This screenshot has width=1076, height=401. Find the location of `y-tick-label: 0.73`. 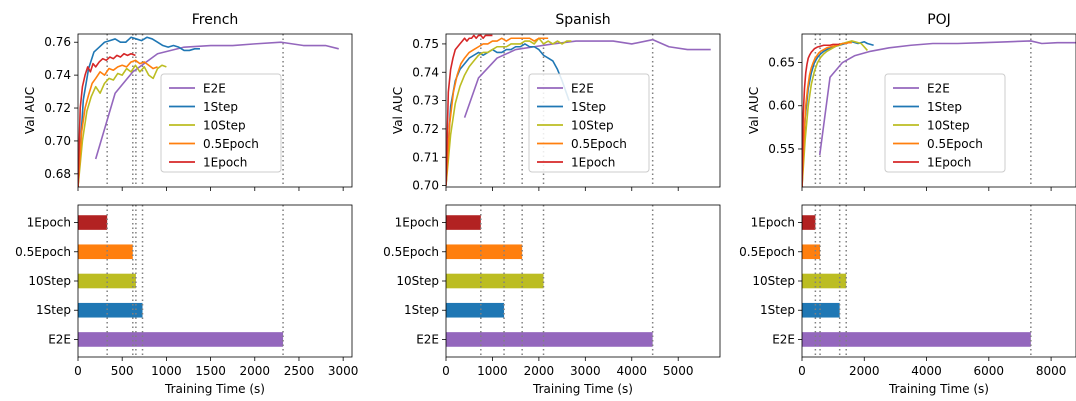

y-tick-label: 0.73 is located at coordinates (425, 101).